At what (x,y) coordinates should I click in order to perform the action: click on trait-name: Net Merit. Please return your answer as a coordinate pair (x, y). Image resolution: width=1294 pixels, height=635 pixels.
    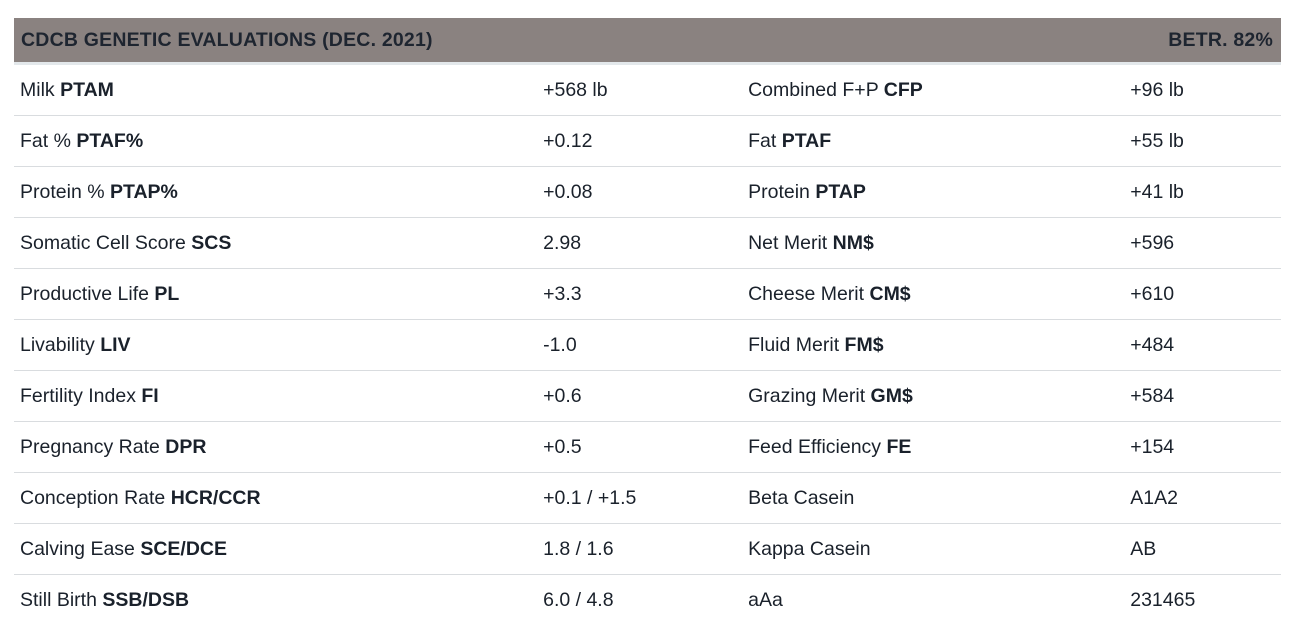
    Looking at the image, I should click on (788, 242).